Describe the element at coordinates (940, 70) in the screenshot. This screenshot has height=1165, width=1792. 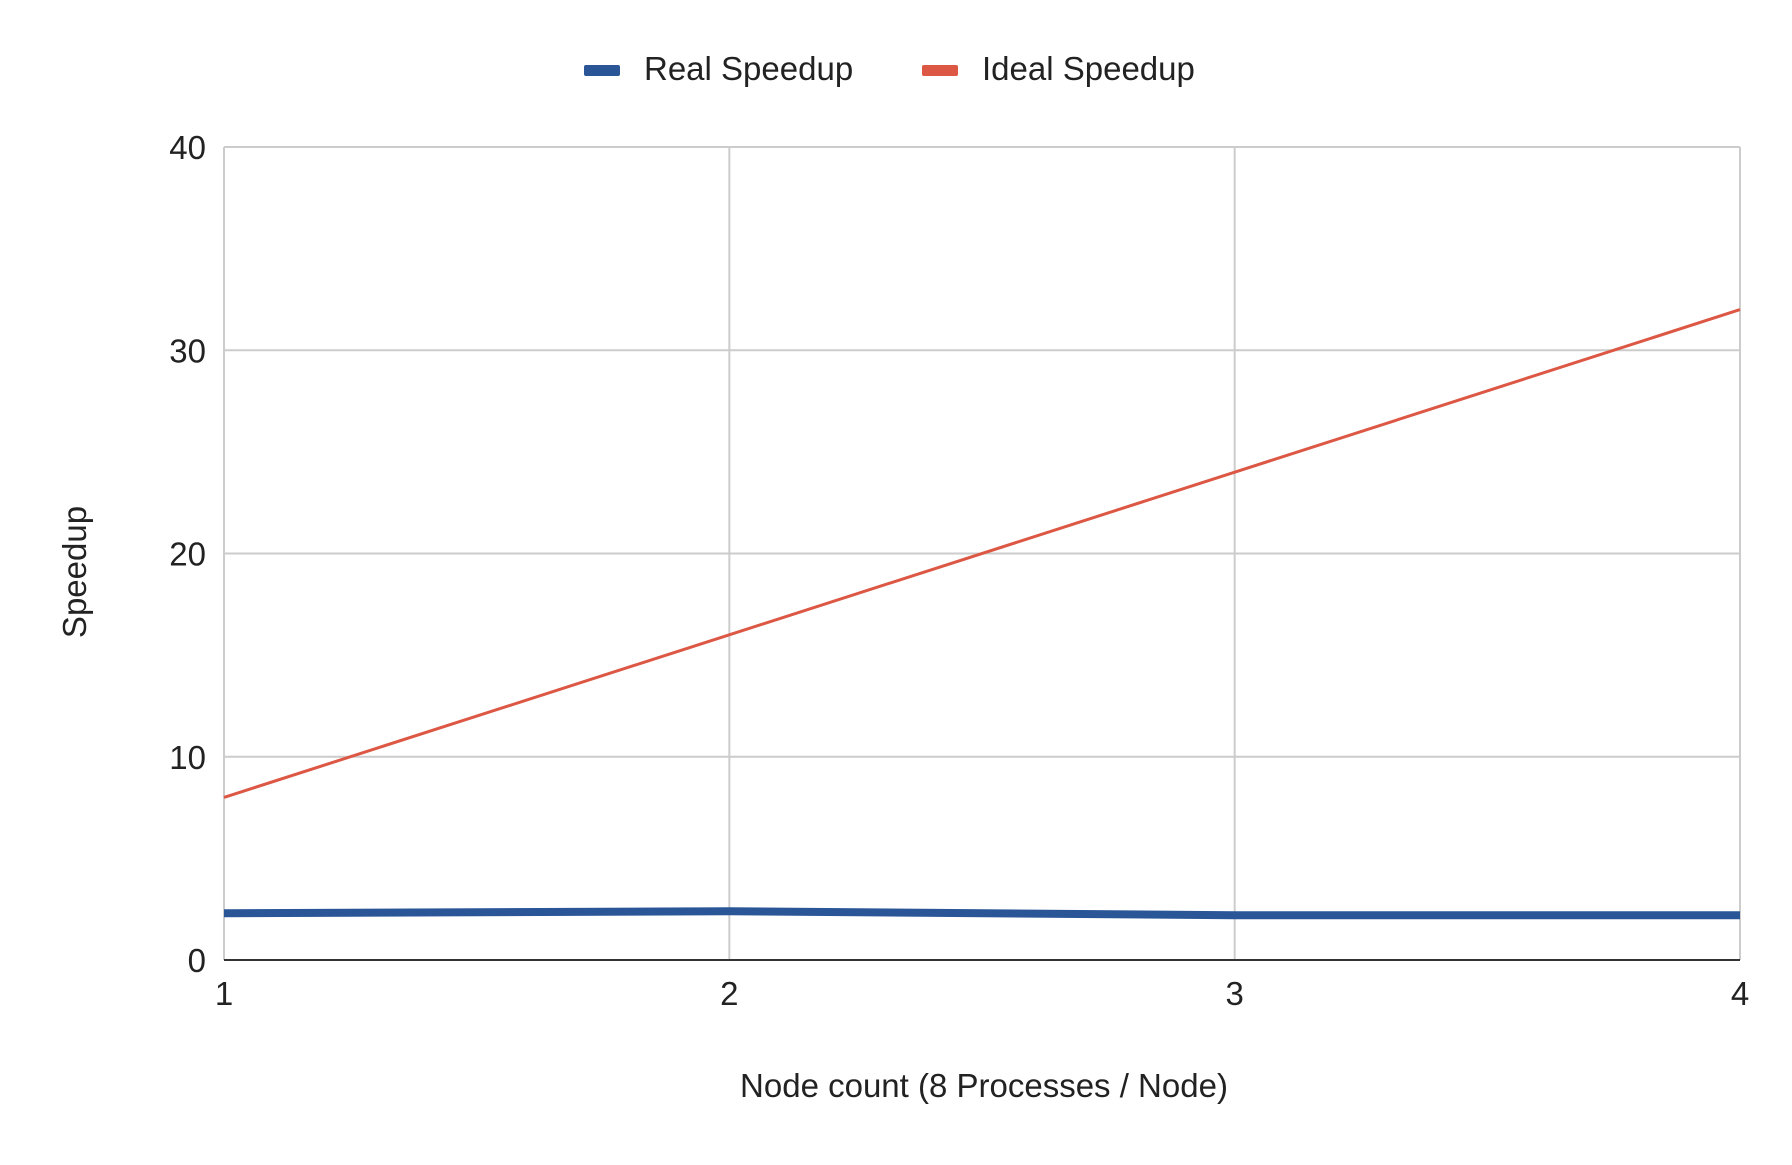
I see `legend-swatch-ideal-speedup` at that location.